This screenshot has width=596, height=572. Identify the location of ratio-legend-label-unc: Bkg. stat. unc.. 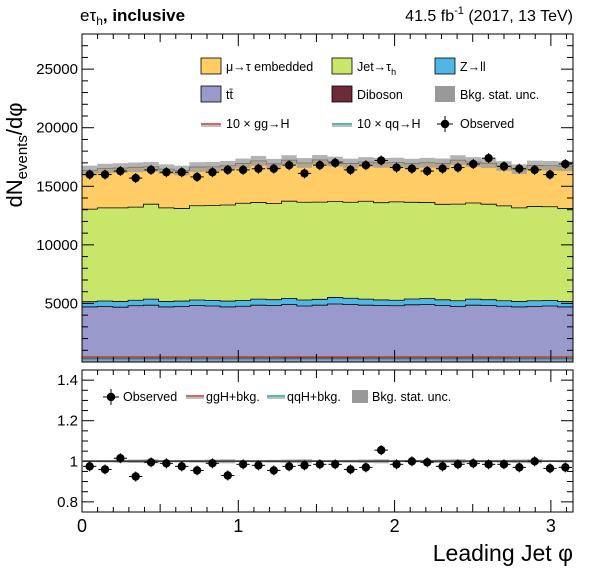
(411, 397).